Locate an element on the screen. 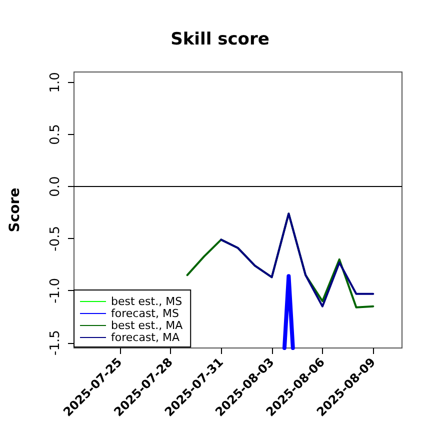 Image resolution: width=440 pixels, height=440 pixels. legend-label: forecast, MA is located at coordinates (145, 337).